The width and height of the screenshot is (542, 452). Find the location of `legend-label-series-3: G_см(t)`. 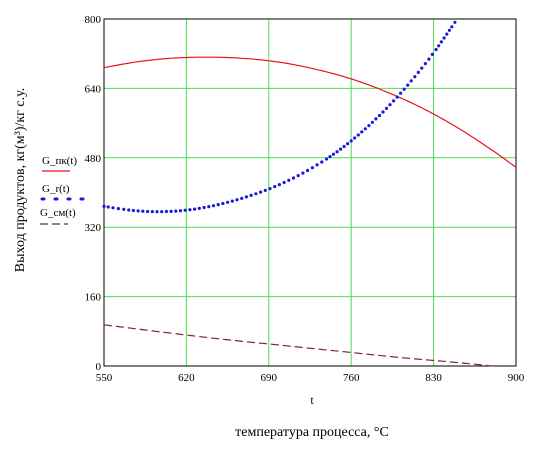

legend-label-series-3: G_см(t) is located at coordinates (58, 213).